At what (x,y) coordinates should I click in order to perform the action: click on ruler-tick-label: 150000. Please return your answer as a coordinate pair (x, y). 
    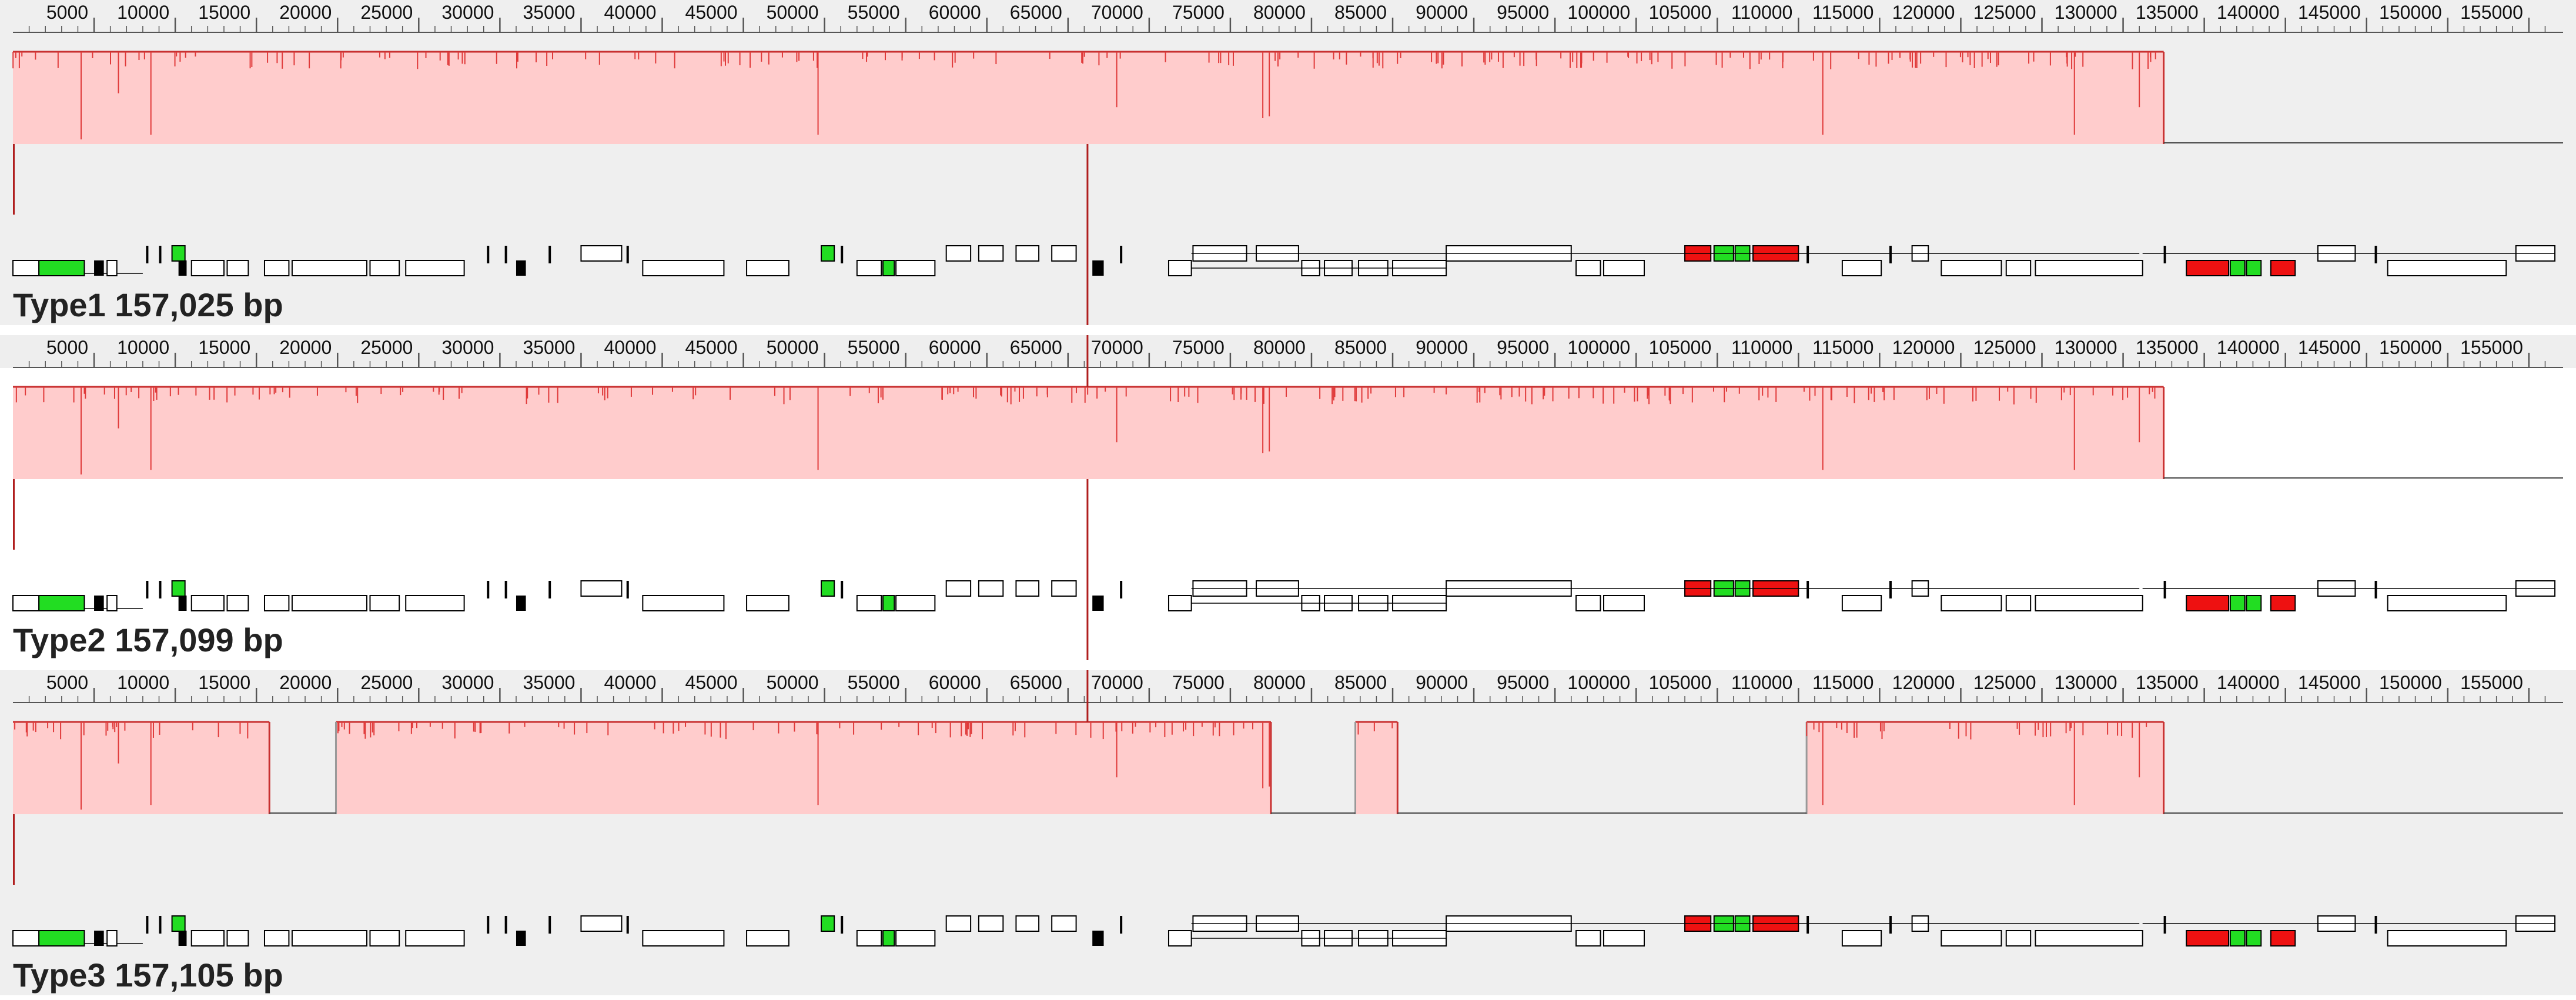
    Looking at the image, I should click on (2410, 12).